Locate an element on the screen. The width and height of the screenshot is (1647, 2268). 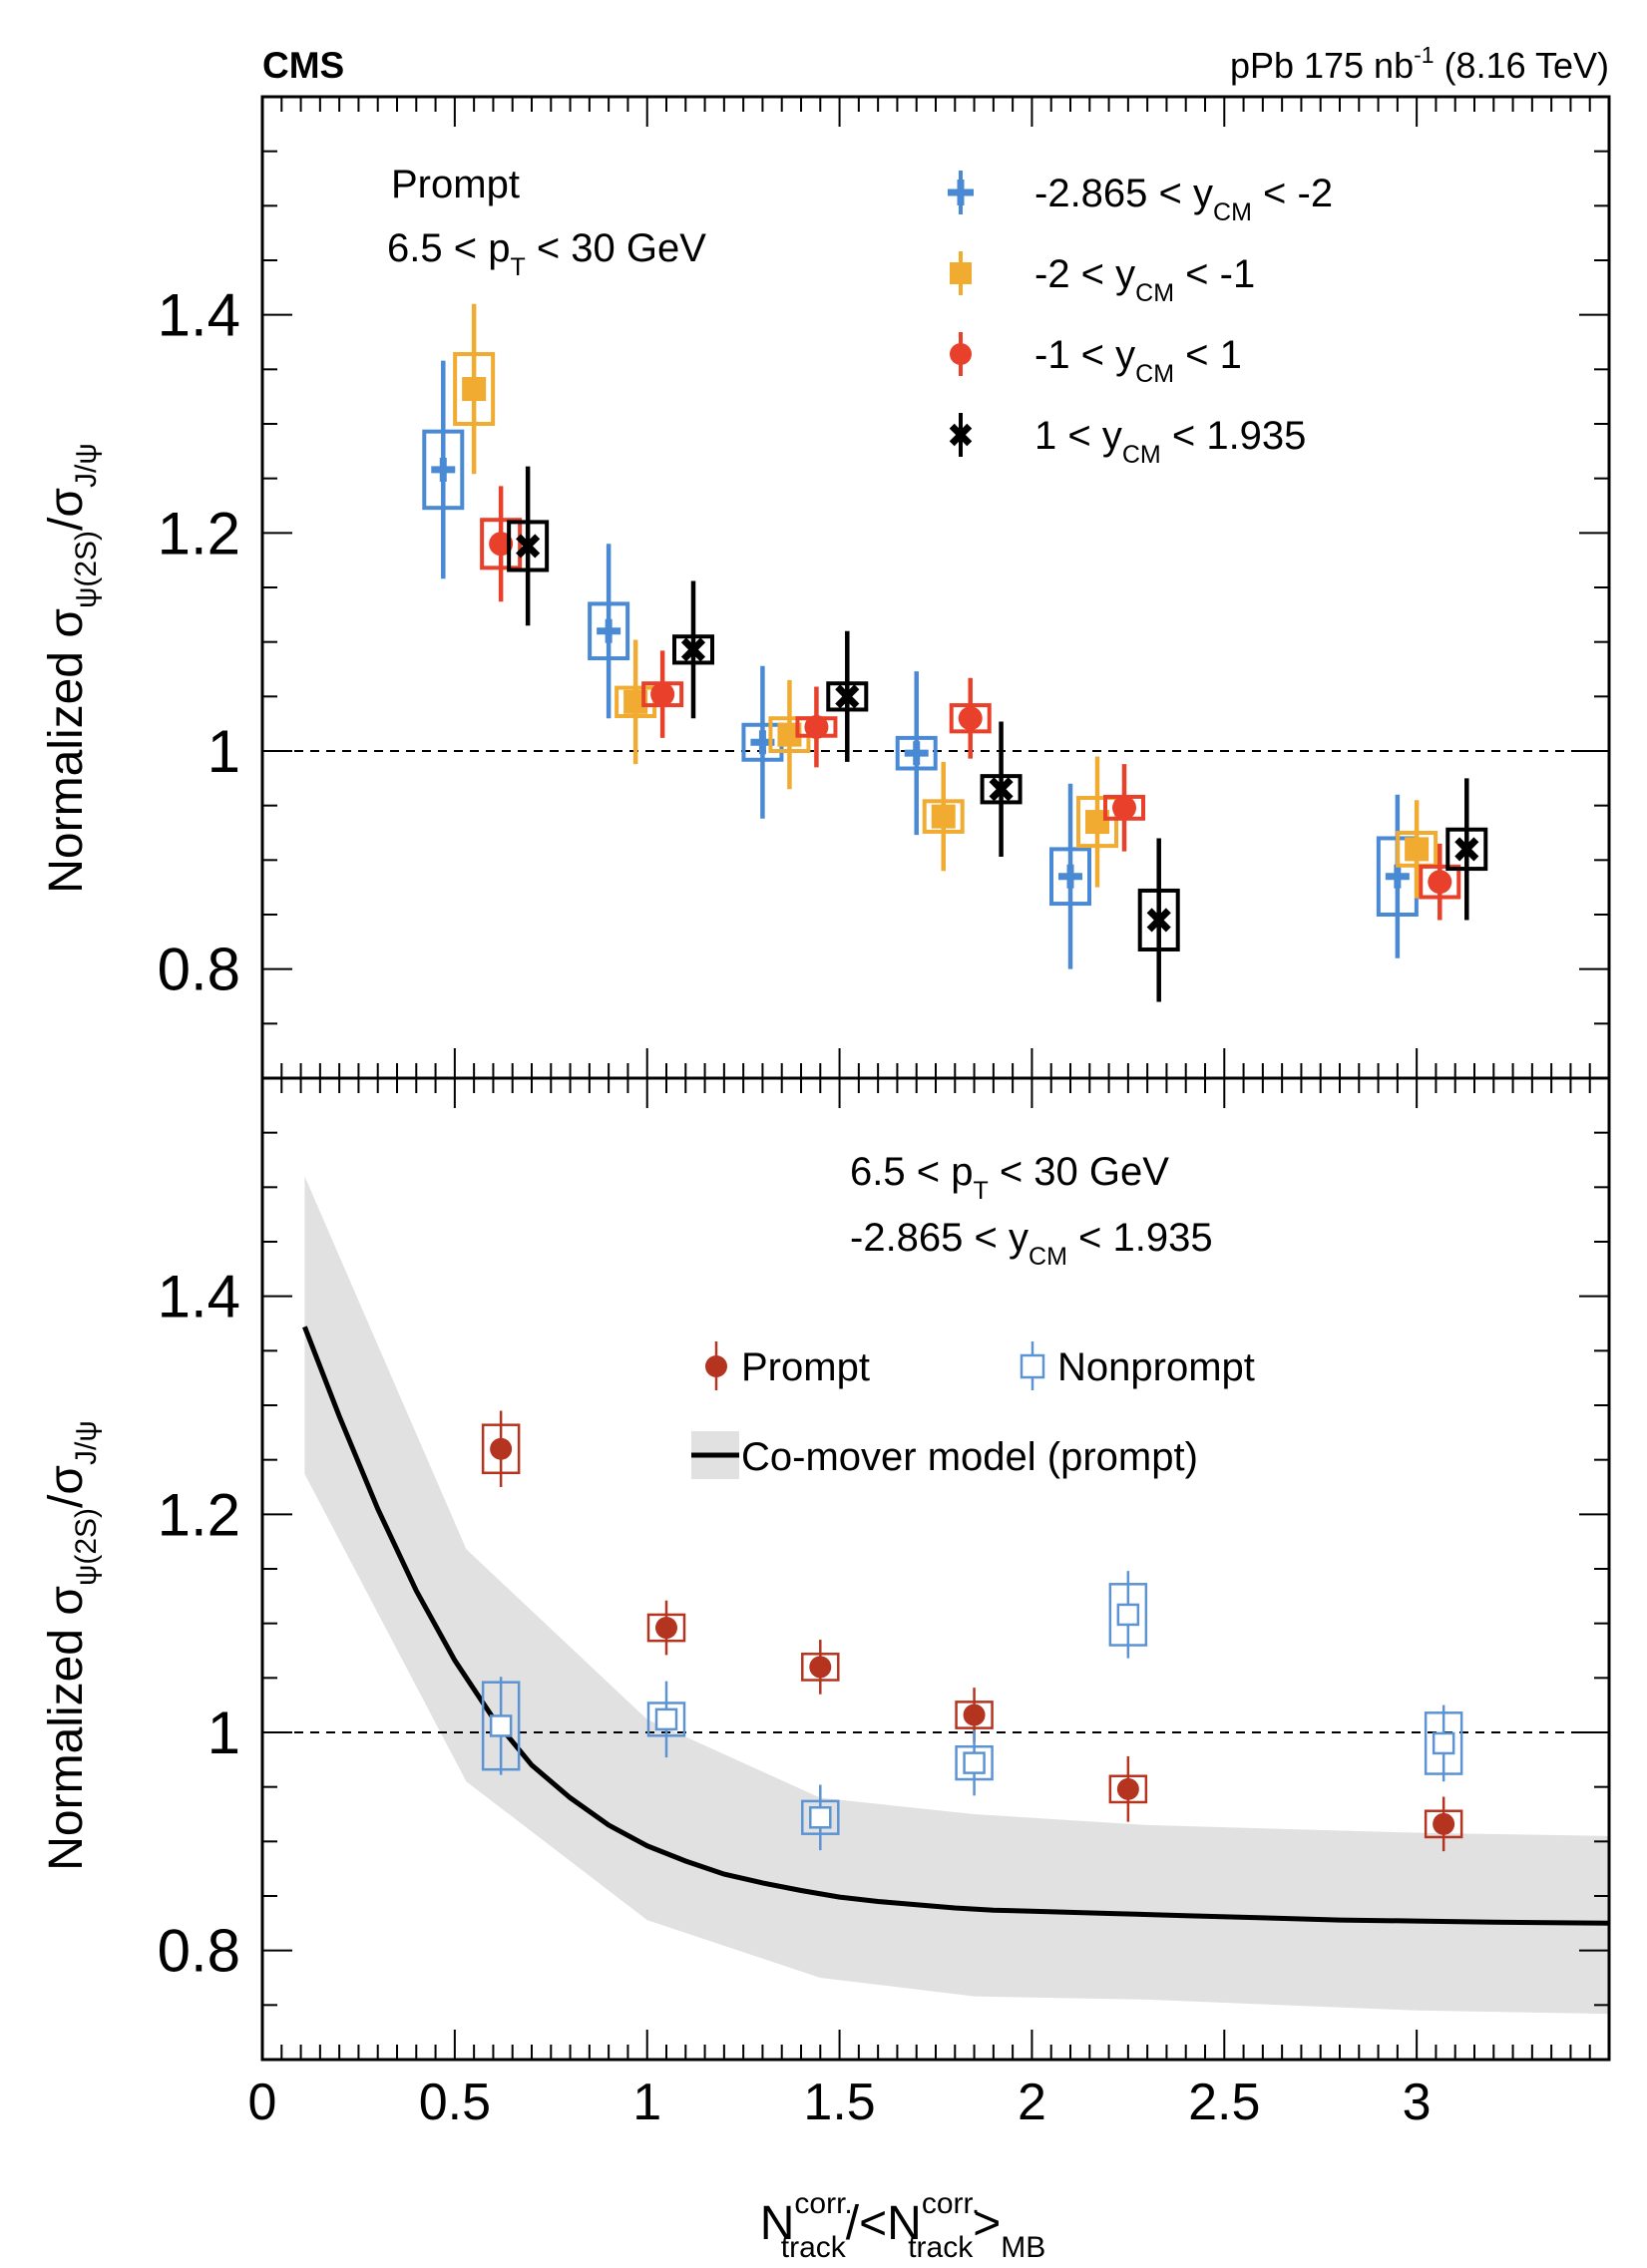
top-annotation-1: 6.5 < pT < 30 GeV is located at coordinates (546, 253).